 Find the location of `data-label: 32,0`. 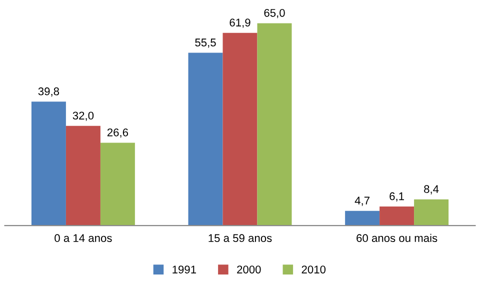

data-label: 32,0 is located at coordinates (83, 116).